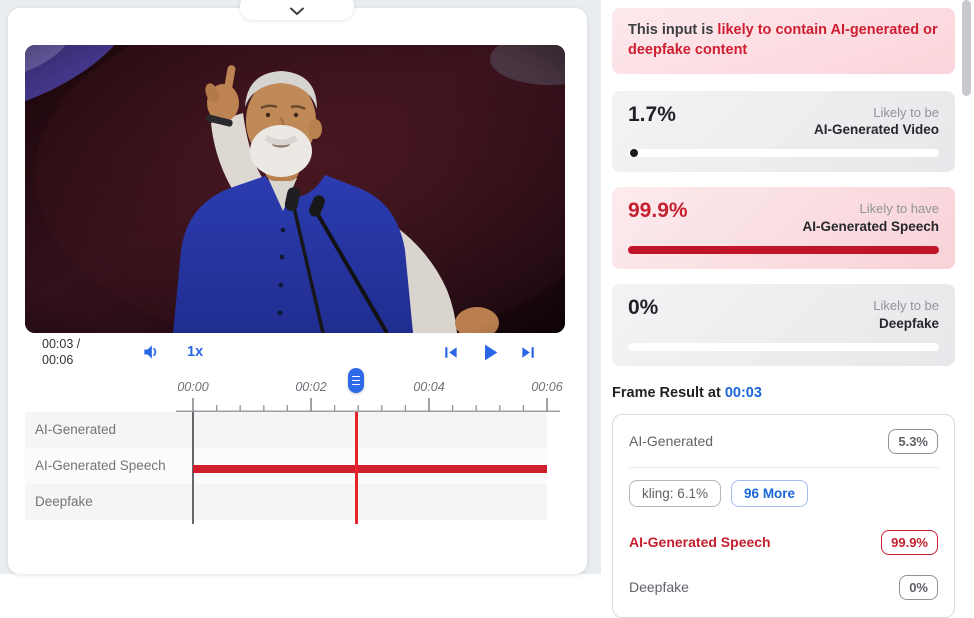  Describe the element at coordinates (675, 493) in the screenshot. I see `chip-kling: kling: 6.1%` at that location.